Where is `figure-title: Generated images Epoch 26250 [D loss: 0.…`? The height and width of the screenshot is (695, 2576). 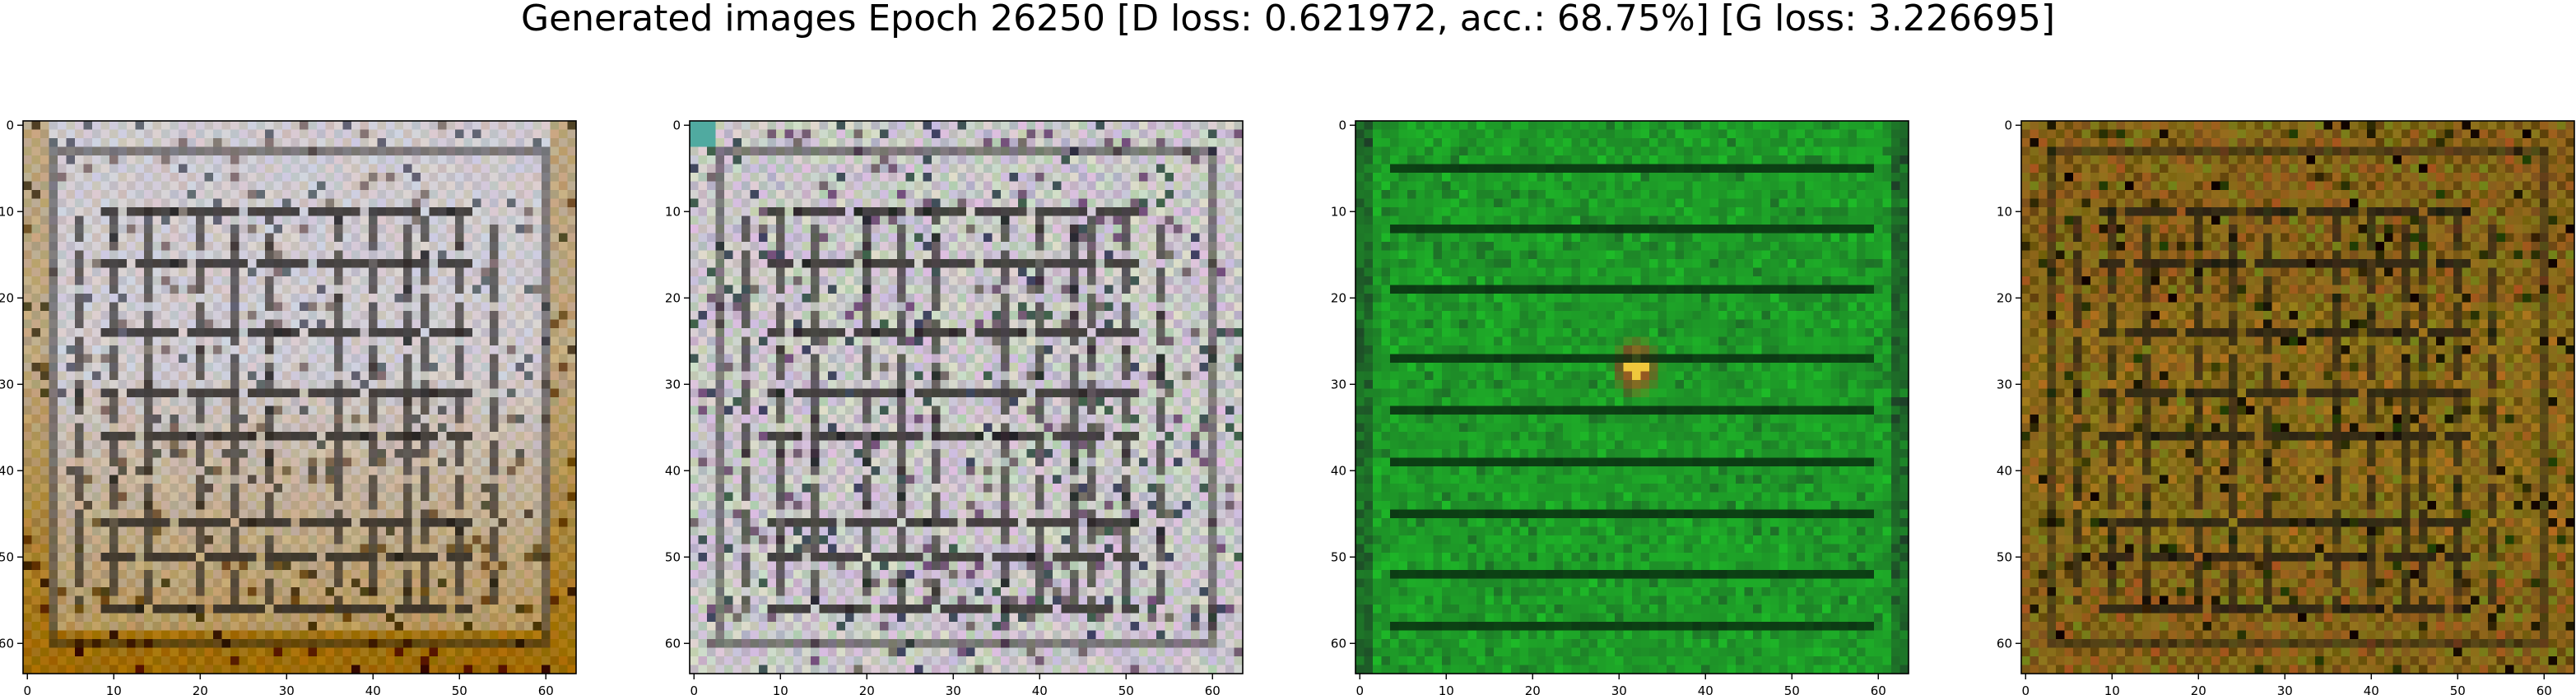 figure-title: Generated images Epoch 26250 [D loss: 0.… is located at coordinates (1288, 19).